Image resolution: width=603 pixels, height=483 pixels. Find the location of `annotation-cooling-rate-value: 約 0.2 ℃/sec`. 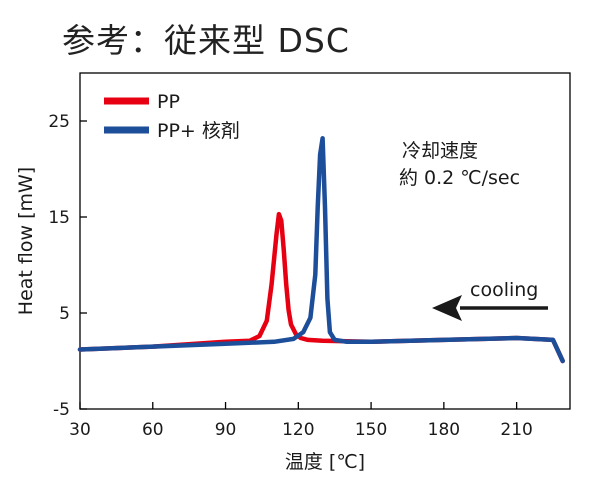

annotation-cooling-rate-value: 約 0.2 ℃/sec is located at coordinates (459, 178).